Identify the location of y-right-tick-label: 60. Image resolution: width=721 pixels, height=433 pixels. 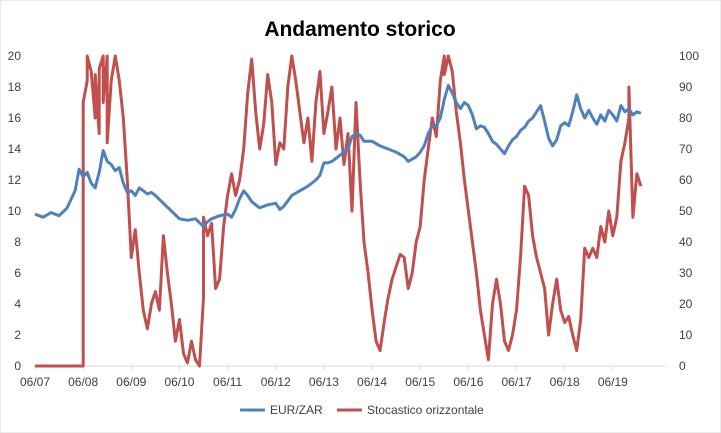
(686, 180).